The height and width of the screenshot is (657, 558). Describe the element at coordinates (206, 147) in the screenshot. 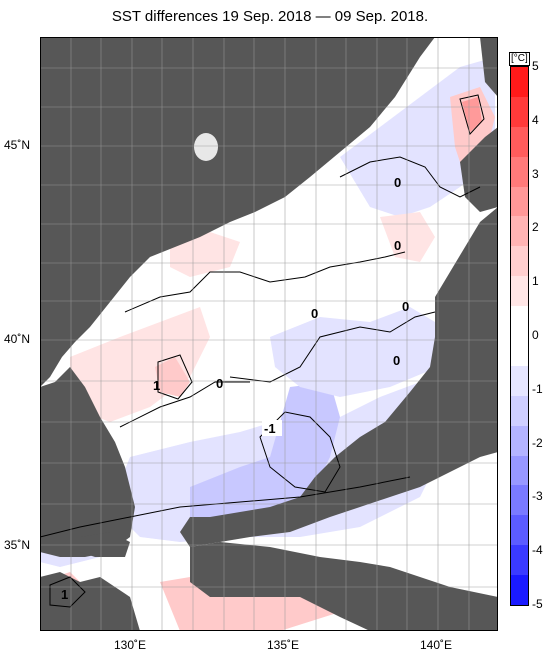

I see `lake-khanka` at that location.